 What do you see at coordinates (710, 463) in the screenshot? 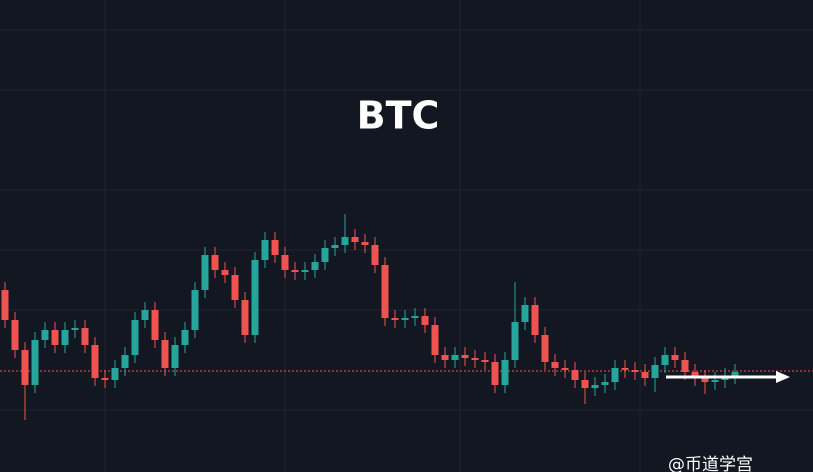
I see `watermark: @币道学宫` at bounding box center [710, 463].